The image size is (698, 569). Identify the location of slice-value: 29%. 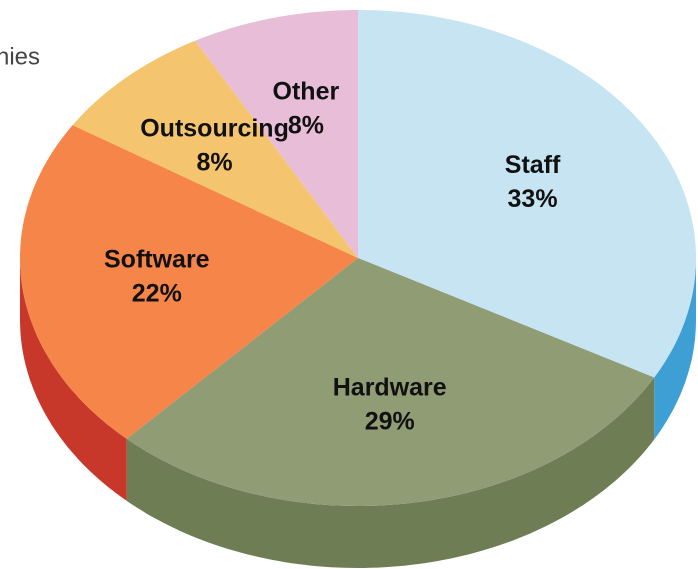
(390, 422).